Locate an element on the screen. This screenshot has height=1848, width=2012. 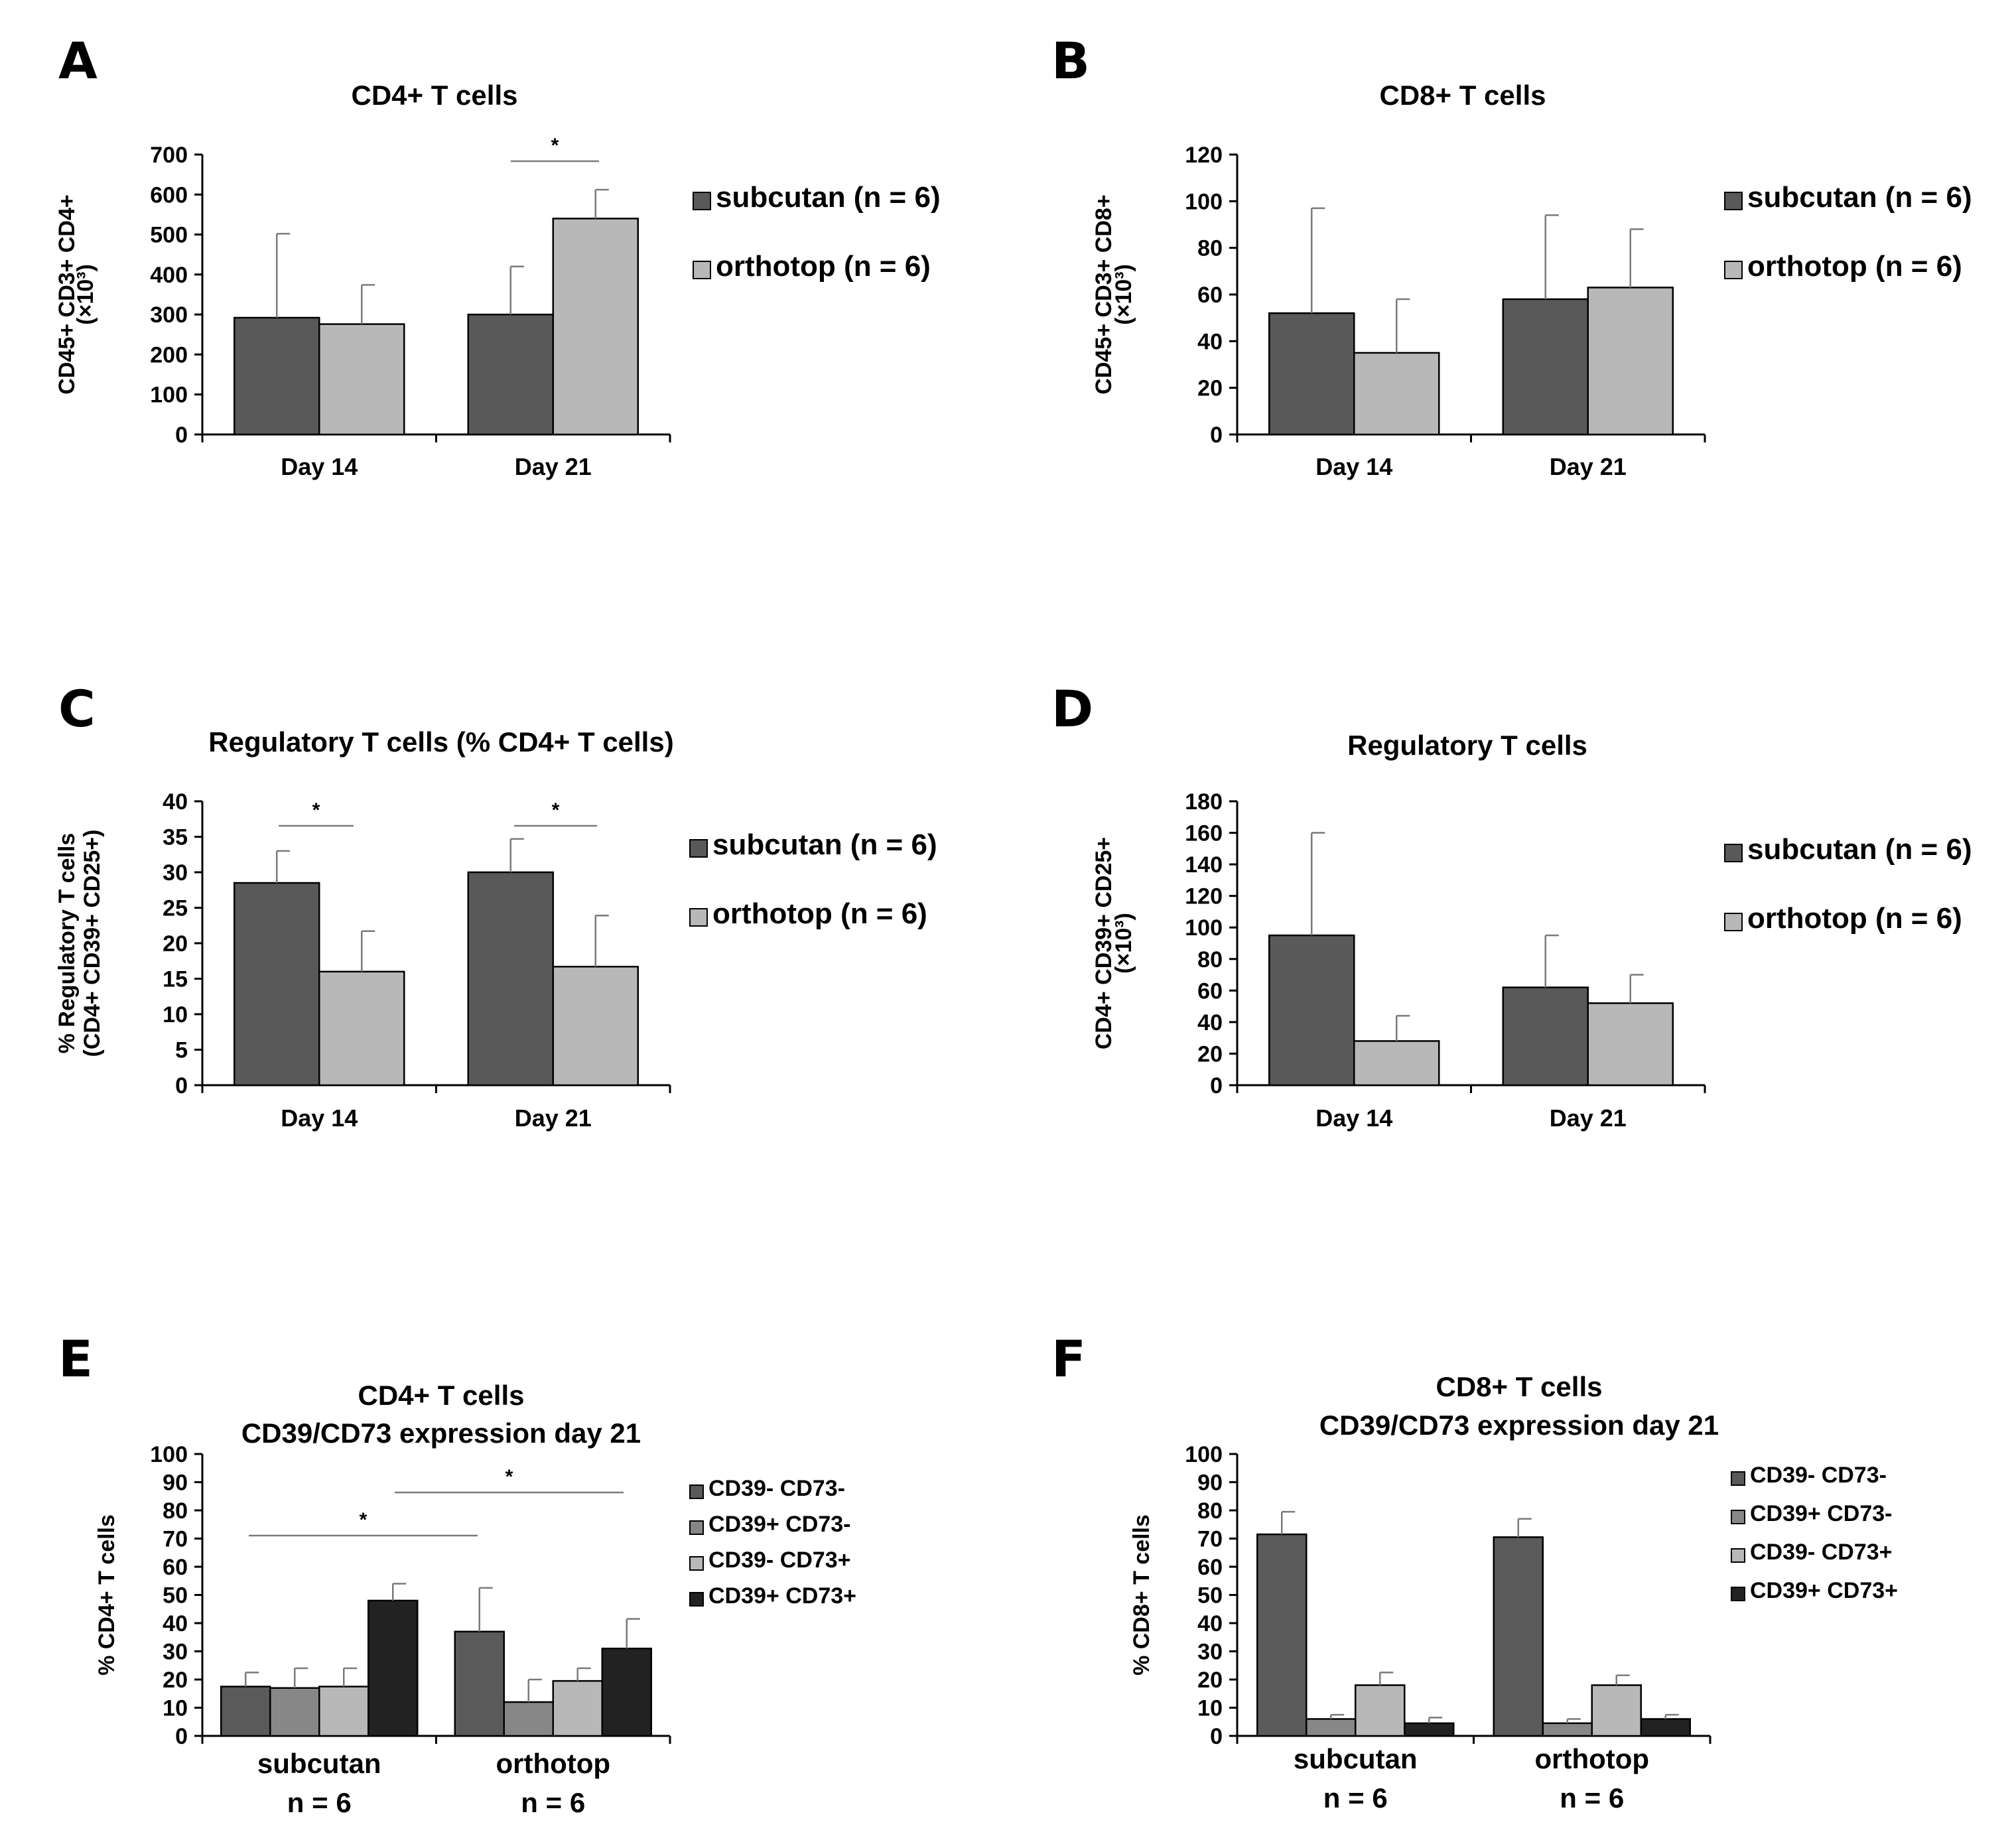
x-category-label: orthotop is located at coordinates (1591, 1758).